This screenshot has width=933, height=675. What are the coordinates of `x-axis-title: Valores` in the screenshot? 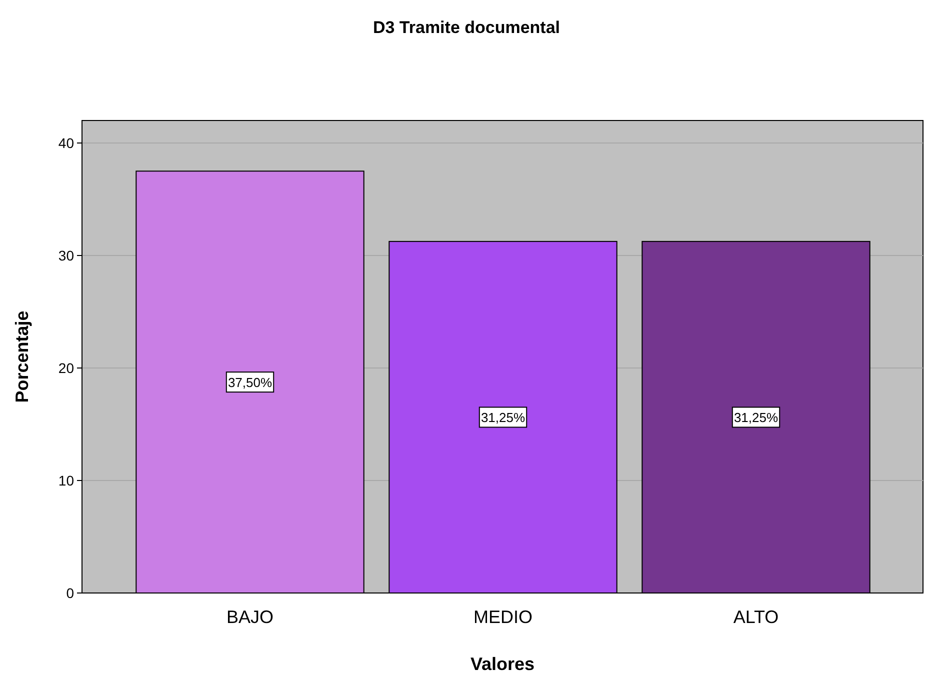 It's located at (502, 664).